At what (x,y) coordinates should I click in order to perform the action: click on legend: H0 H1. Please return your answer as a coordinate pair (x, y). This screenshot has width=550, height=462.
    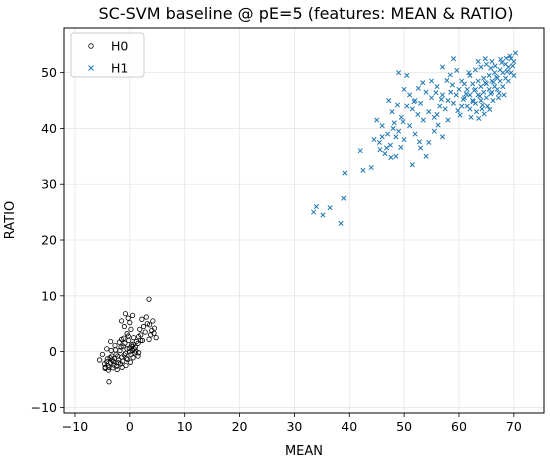
    Looking at the image, I should click on (107, 55).